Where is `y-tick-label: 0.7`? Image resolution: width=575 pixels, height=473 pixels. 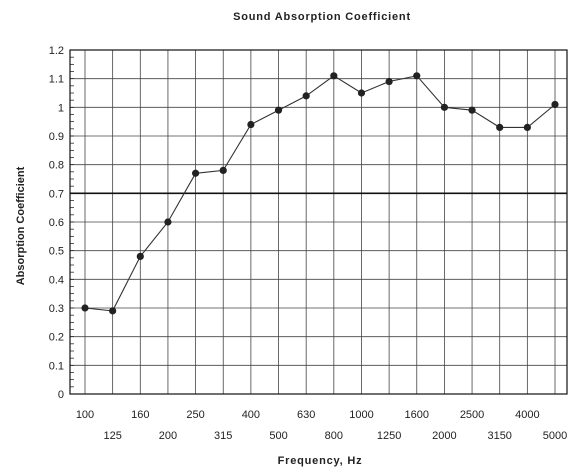 y-tick-label: 0.7 is located at coordinates (56, 194).